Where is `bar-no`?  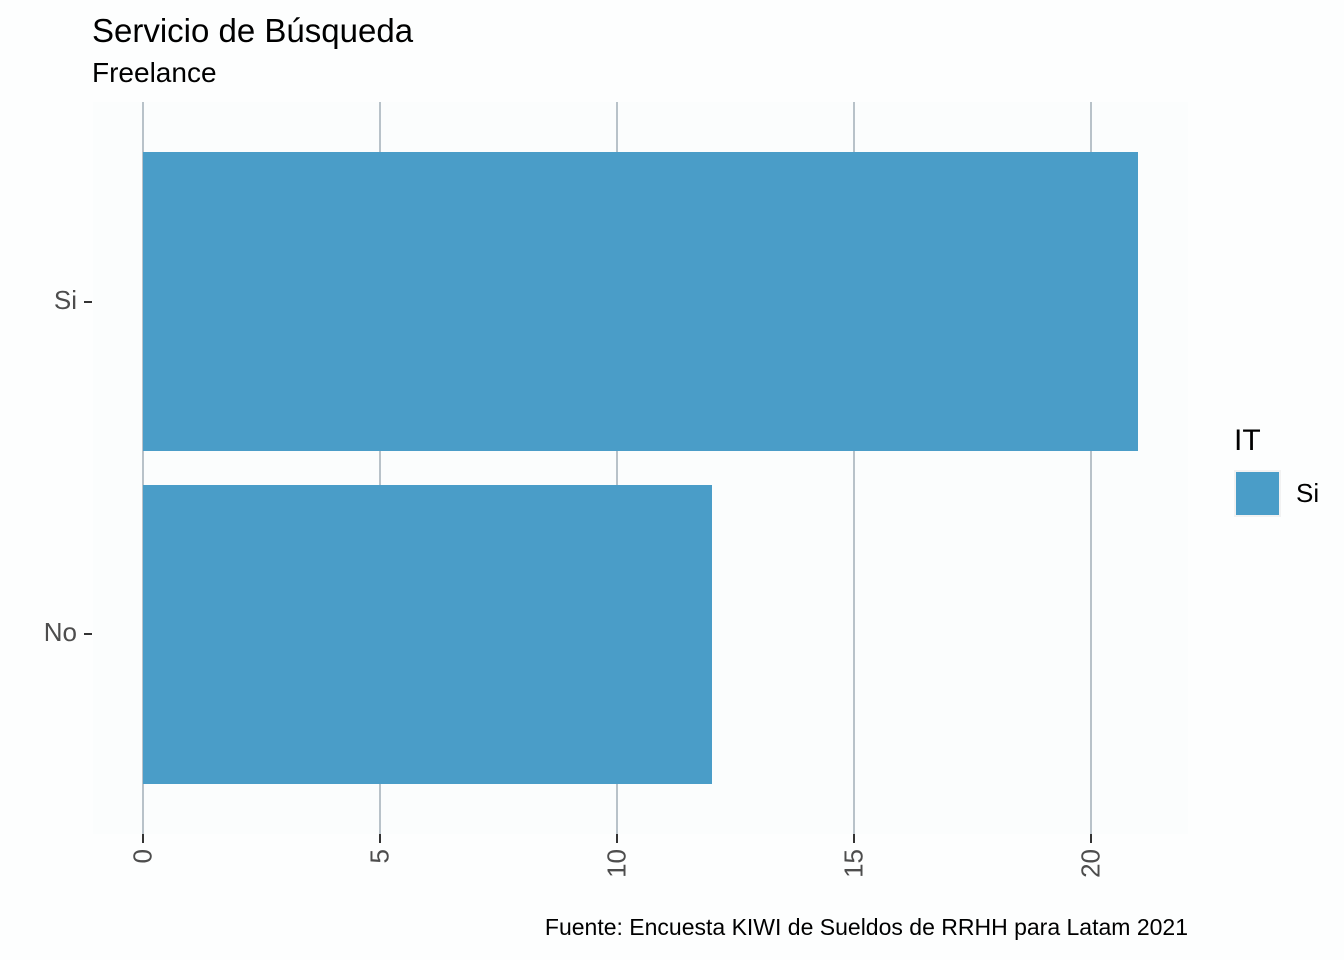 bar-no is located at coordinates (427, 634).